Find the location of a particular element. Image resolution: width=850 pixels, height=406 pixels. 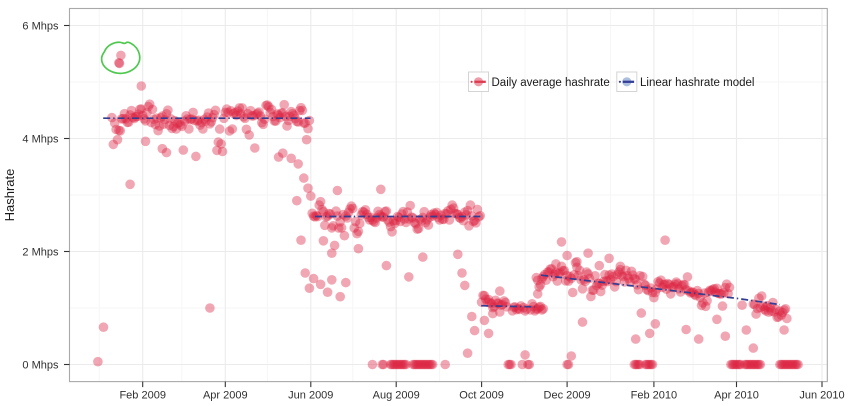

svg-text: Dec 2009 is located at coordinates (567, 395).